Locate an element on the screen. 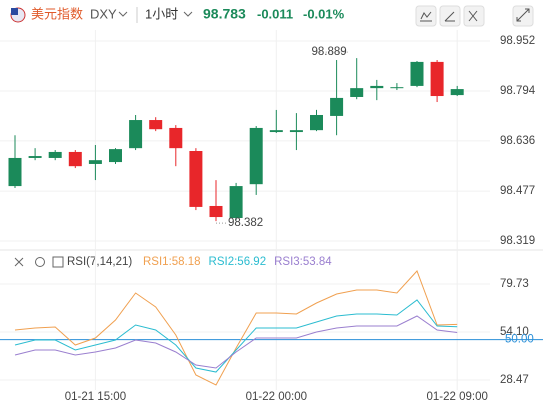 The width and height of the screenshot is (543, 409). toggle-icon is located at coordinates (58, 262).